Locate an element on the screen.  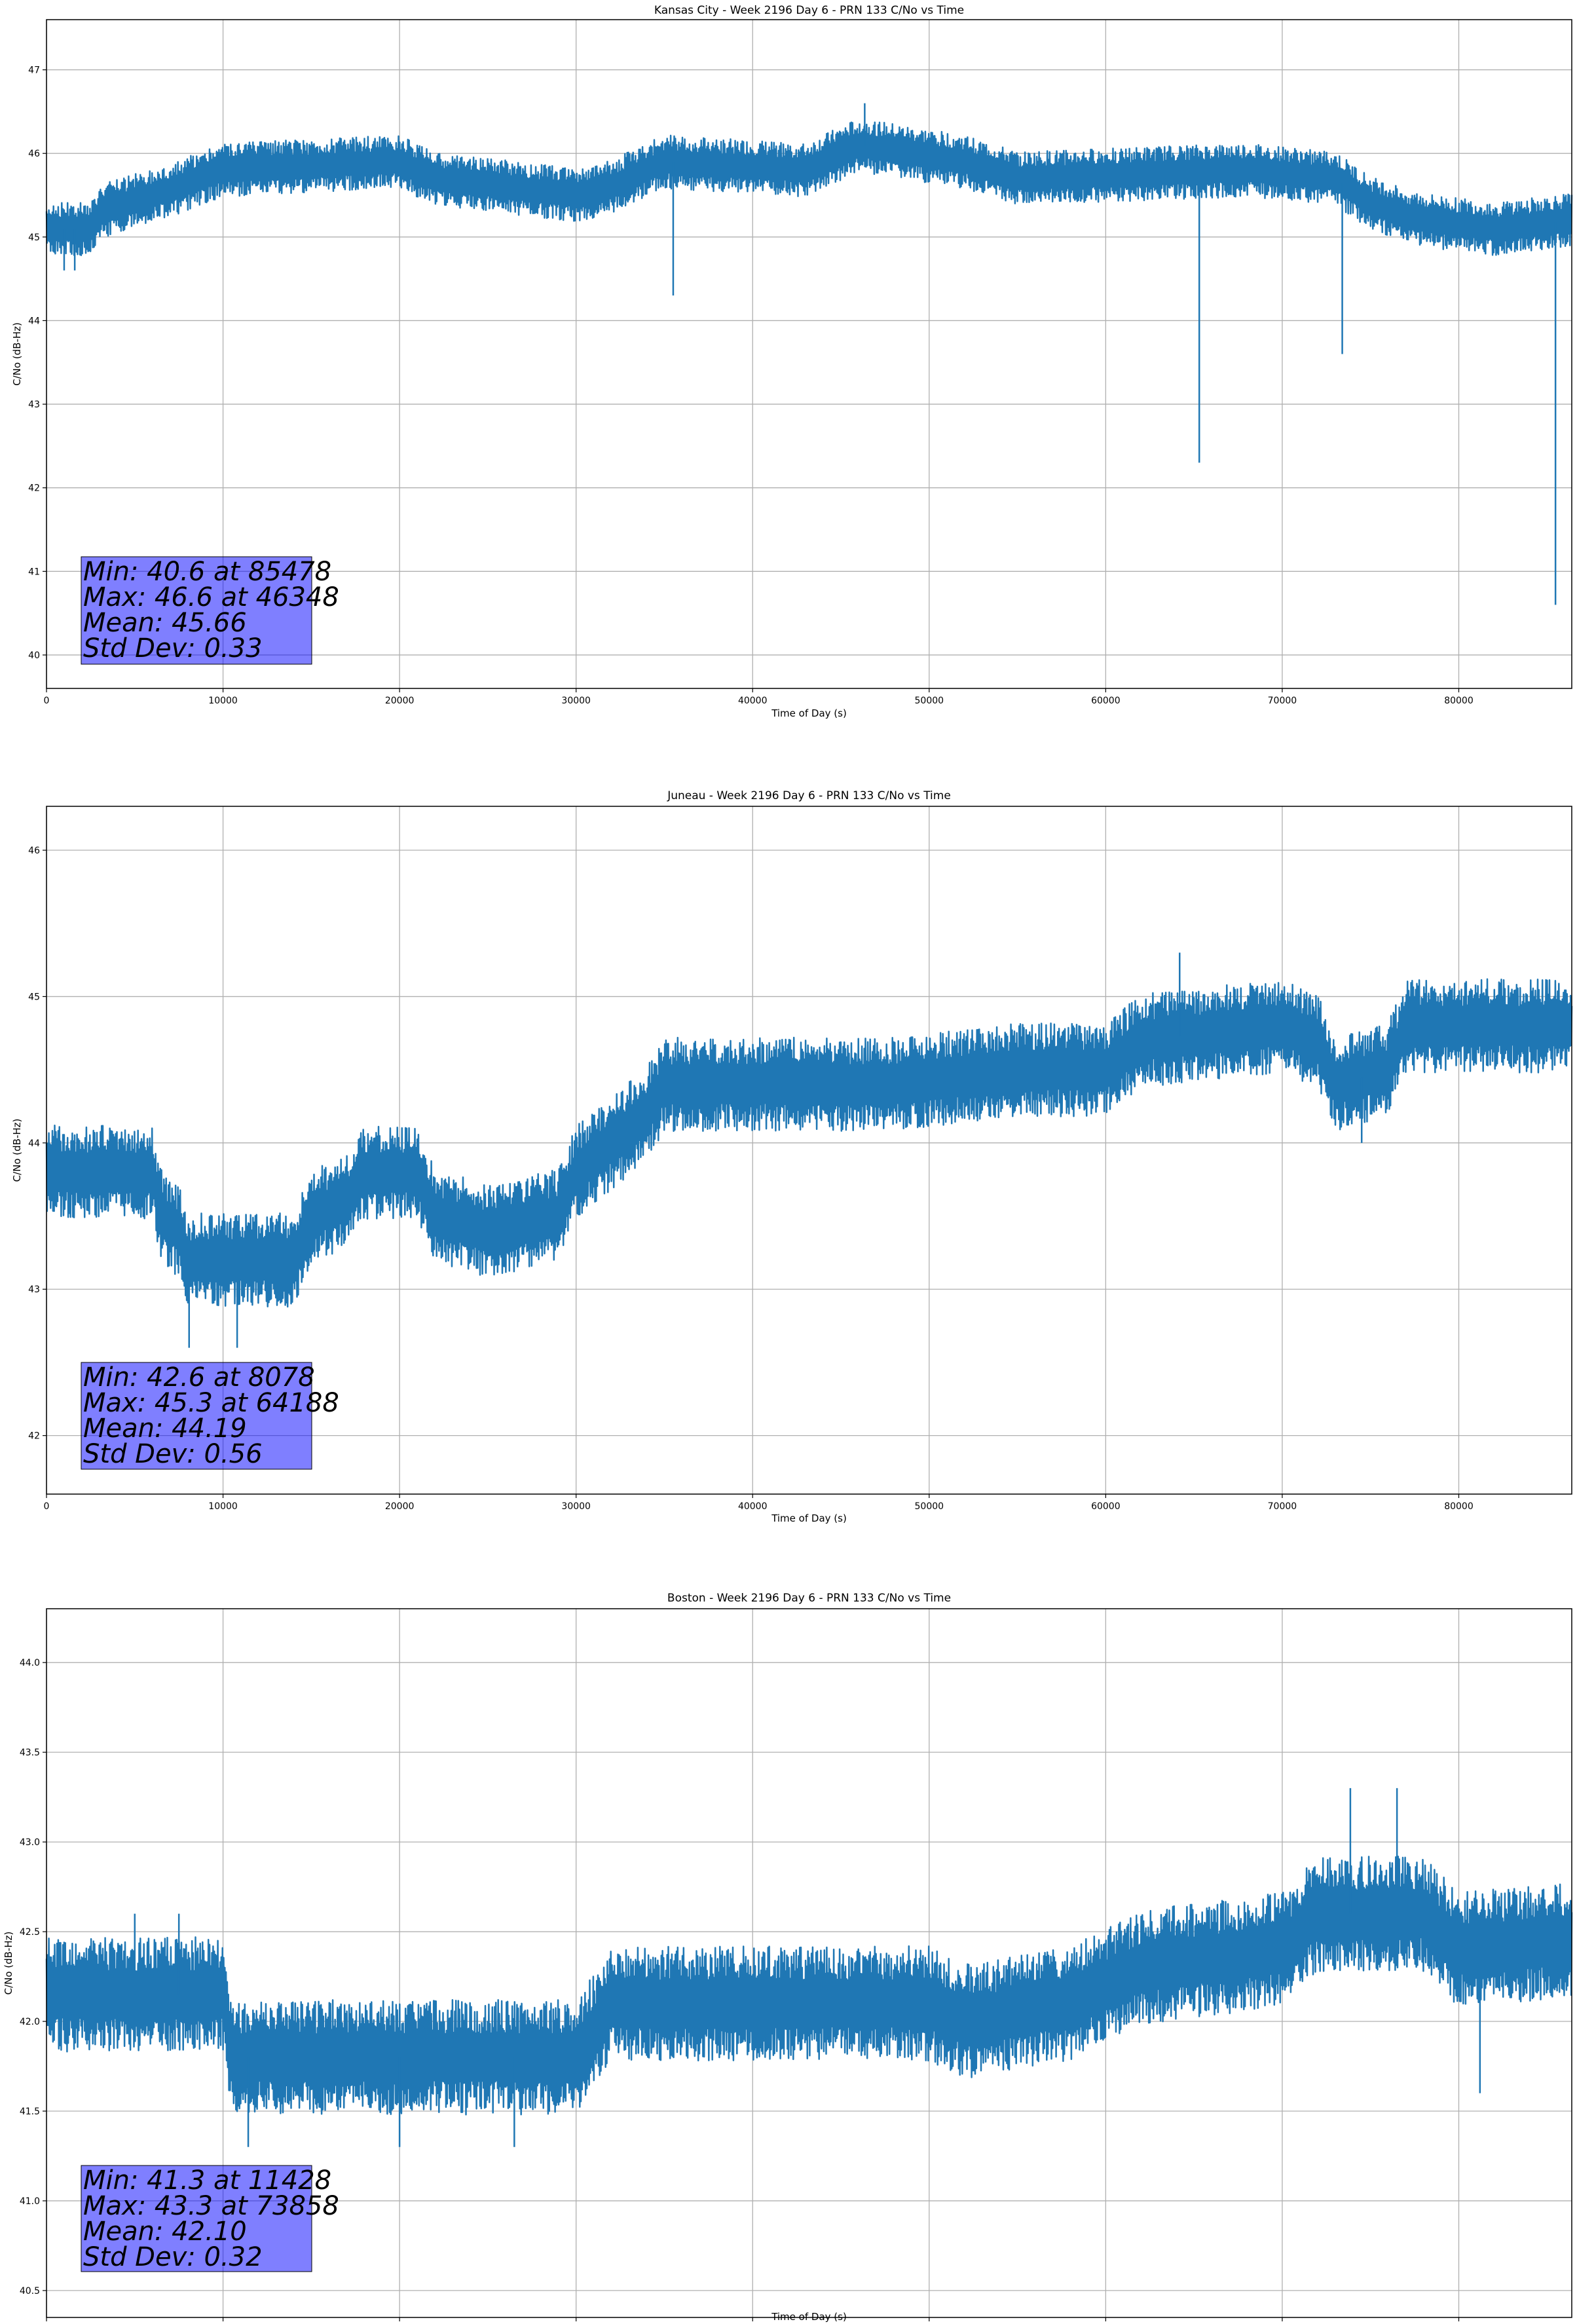
chart-2-stats-min: Min: 41.3 at 11428 is located at coordinates (207, 2180).